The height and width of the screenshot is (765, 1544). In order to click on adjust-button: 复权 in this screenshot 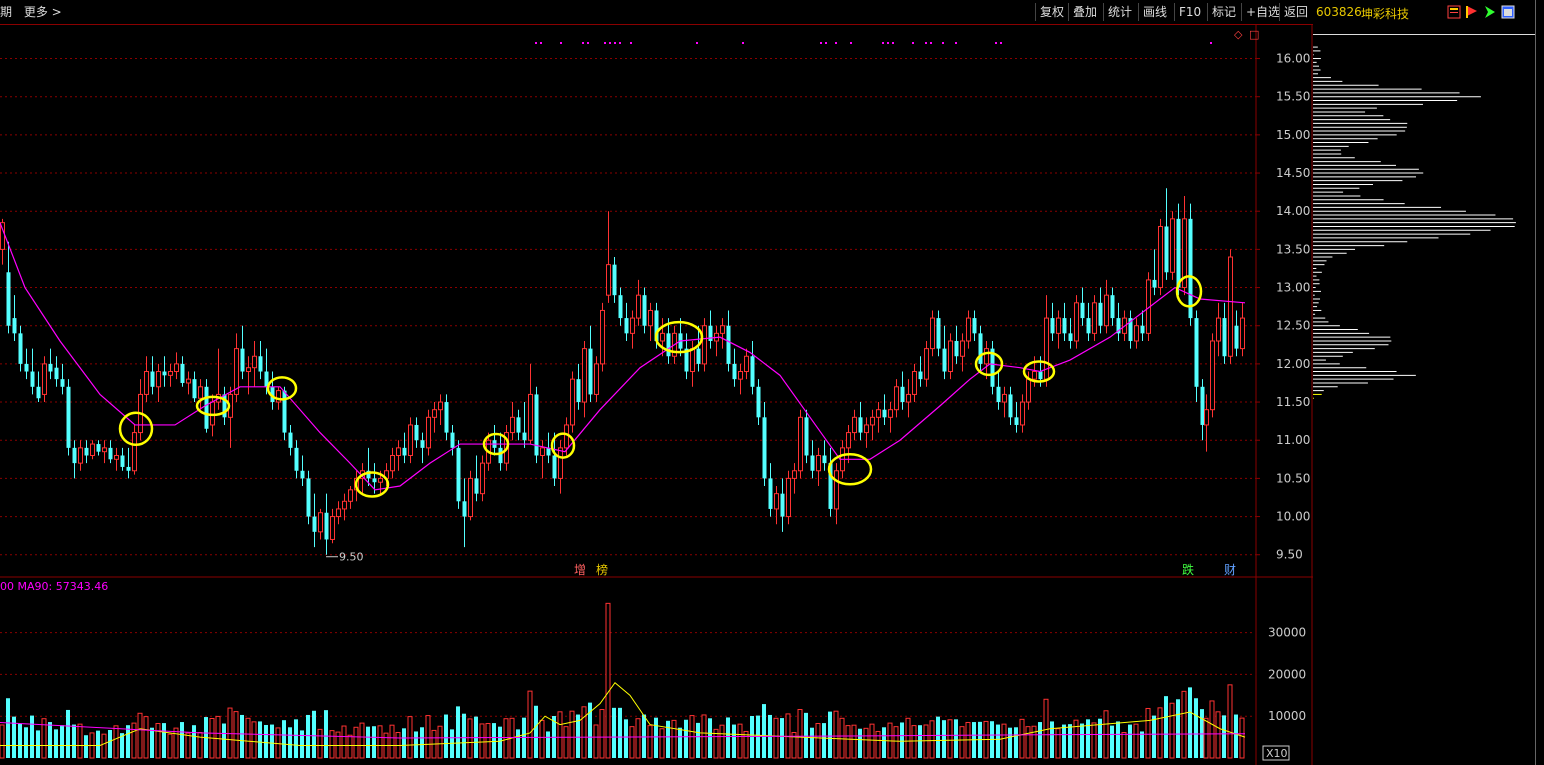, I will do `click(1051, 12)`.